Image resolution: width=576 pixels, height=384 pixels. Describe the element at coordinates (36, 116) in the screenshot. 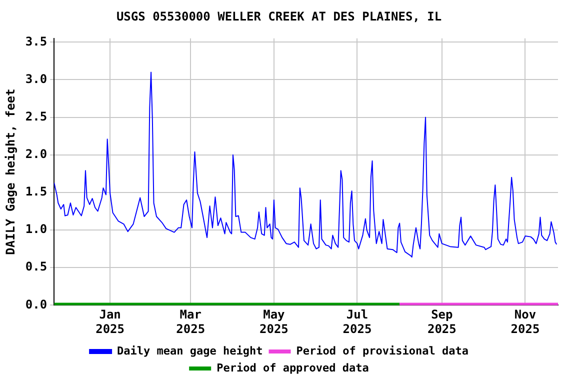

I see `y-tick-label: 2.5` at that location.